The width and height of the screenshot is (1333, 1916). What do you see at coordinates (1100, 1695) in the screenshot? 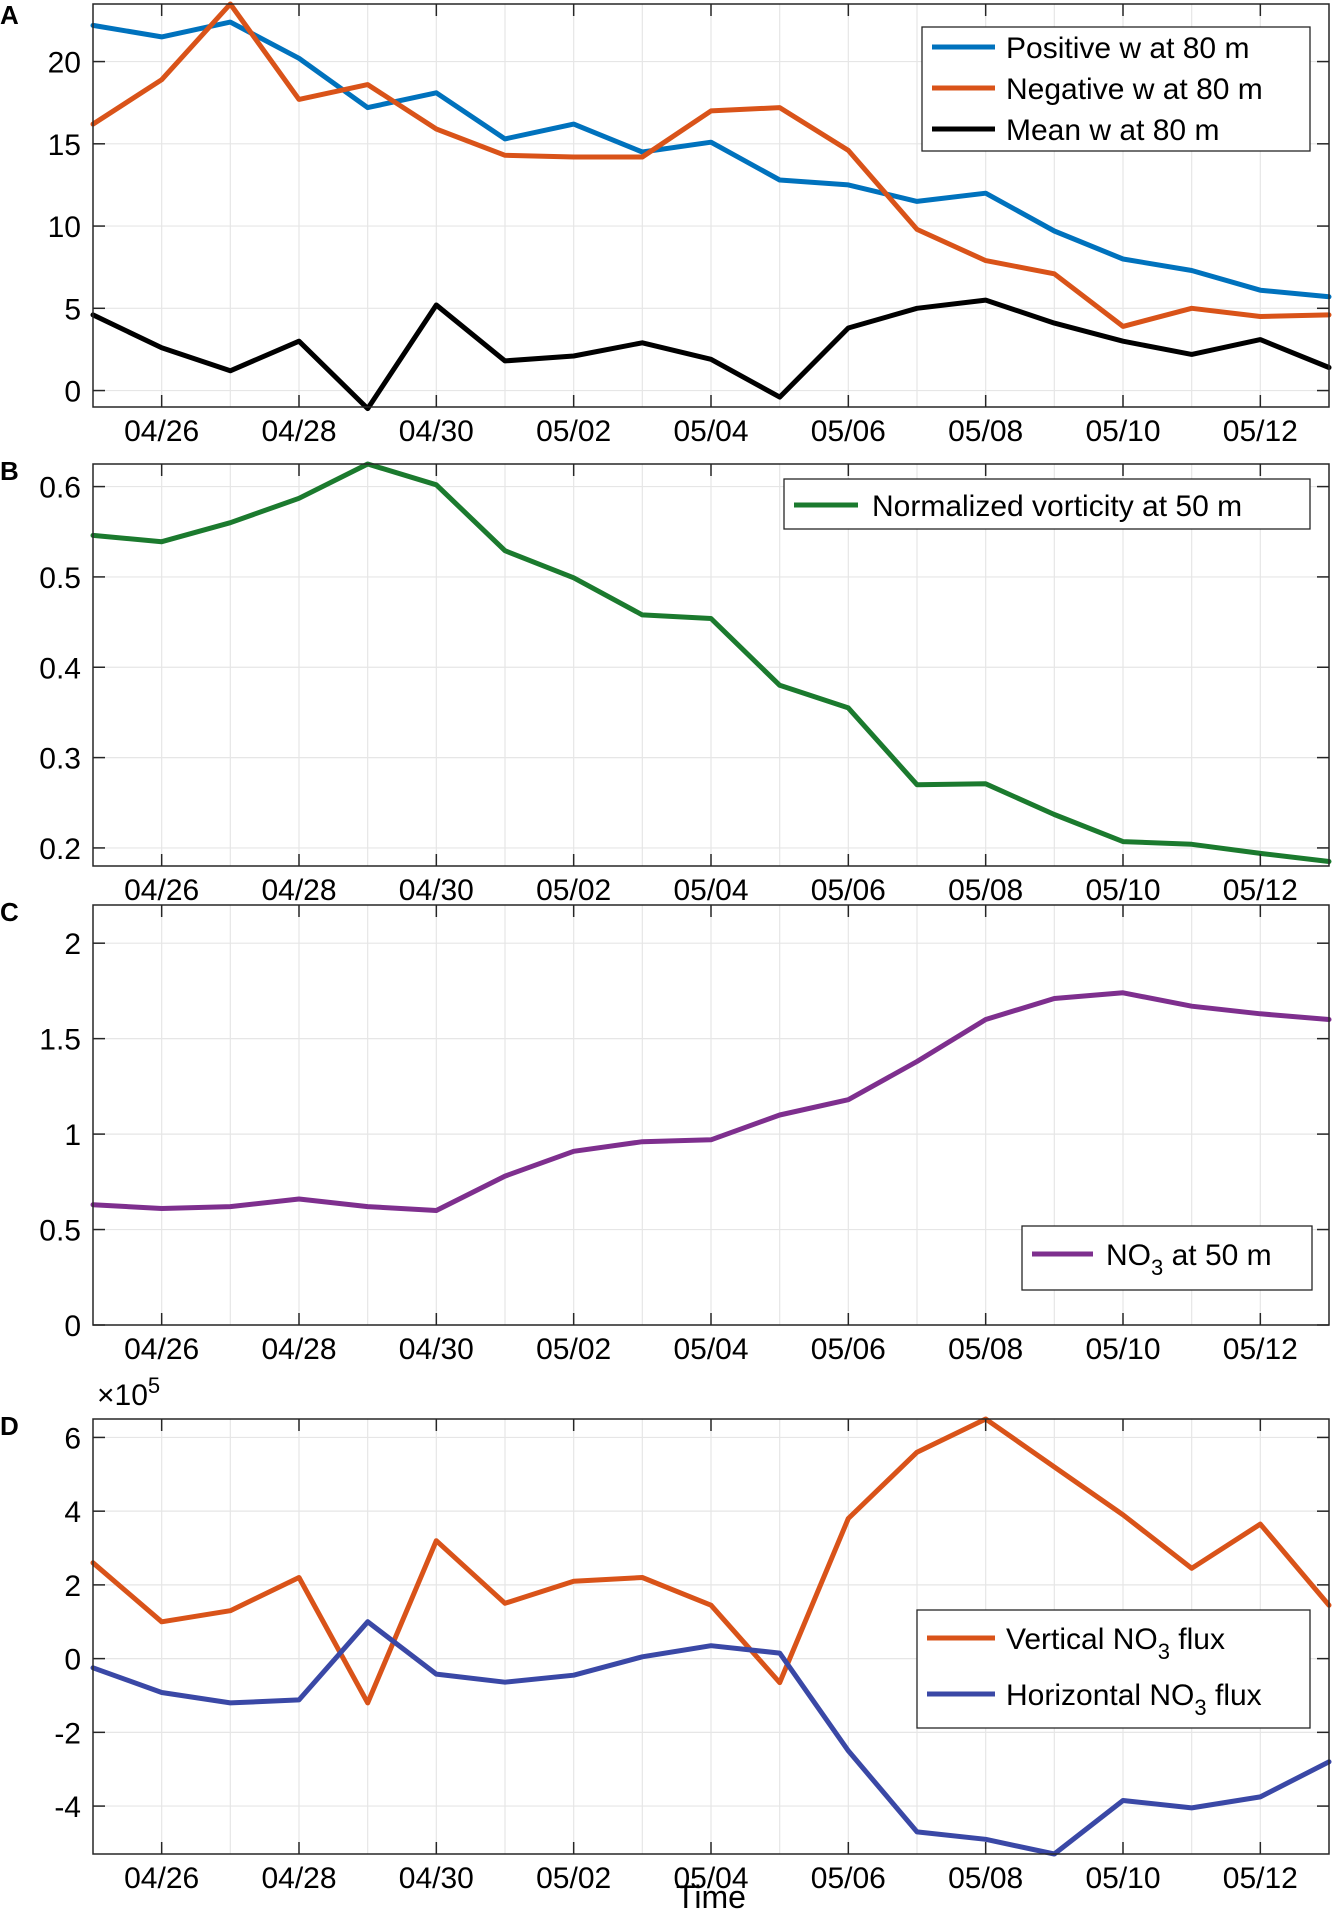
I see `legend-text-base: Horizontal NO` at bounding box center [1100, 1695].